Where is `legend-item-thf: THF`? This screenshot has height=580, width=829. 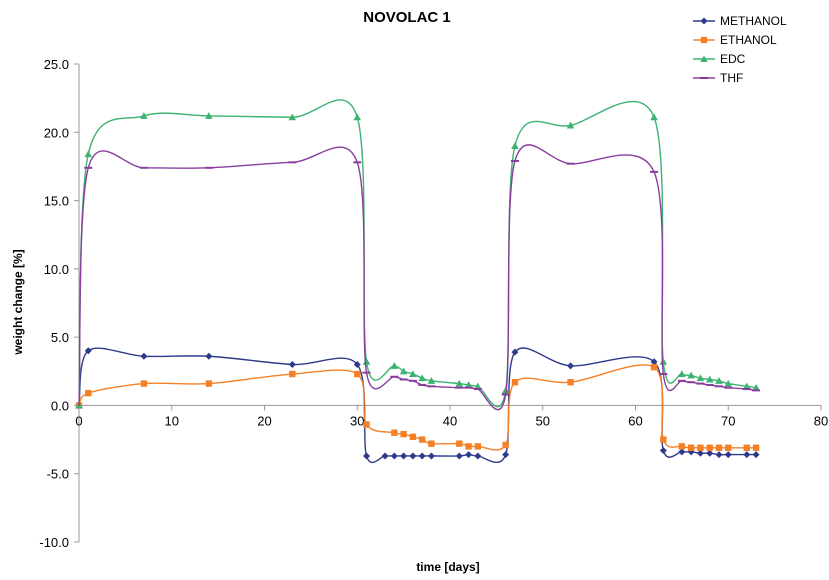
legend-item-thf: THF is located at coordinates (718, 78).